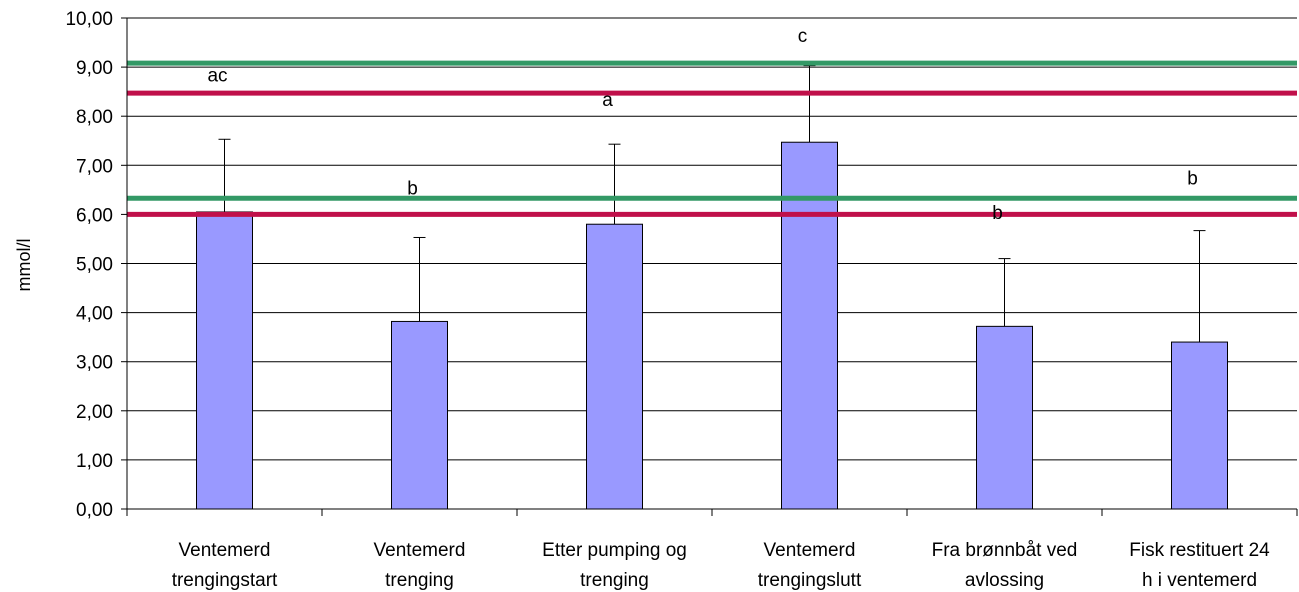 The height and width of the screenshot is (592, 1299). I want to click on x-tick-label: Ventemerd trengingstart, so click(225, 565).